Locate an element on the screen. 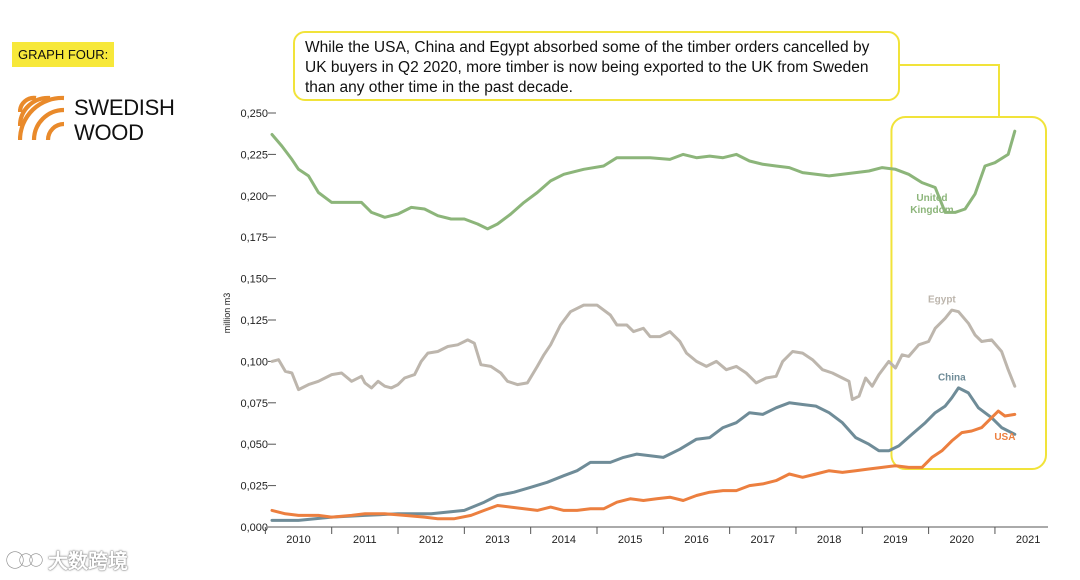 Image resolution: width=1080 pixels, height=580 pixels. highlight-box is located at coordinates (969, 293).